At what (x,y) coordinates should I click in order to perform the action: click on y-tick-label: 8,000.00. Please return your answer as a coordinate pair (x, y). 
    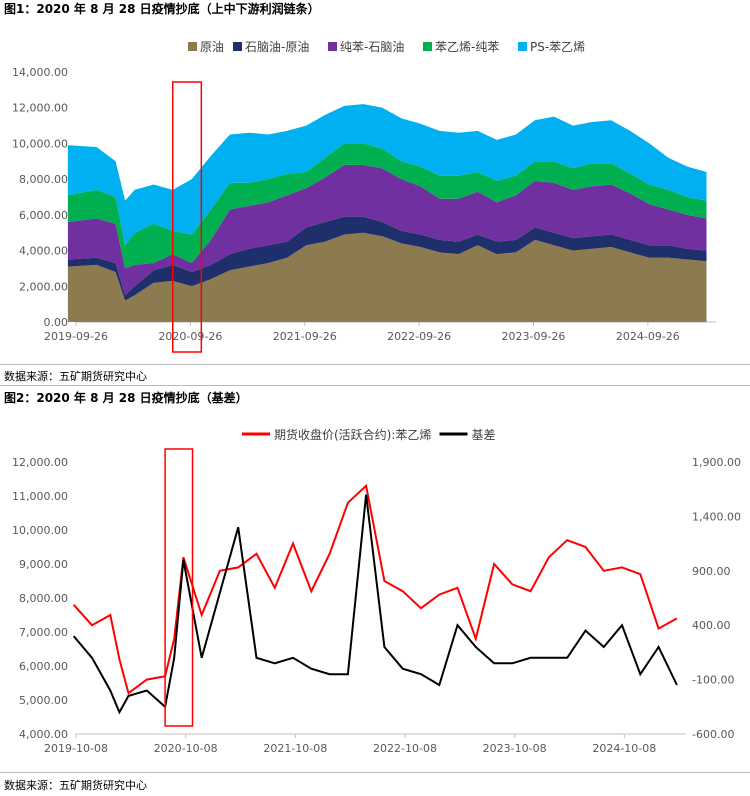
    Looking at the image, I should click on (43, 179).